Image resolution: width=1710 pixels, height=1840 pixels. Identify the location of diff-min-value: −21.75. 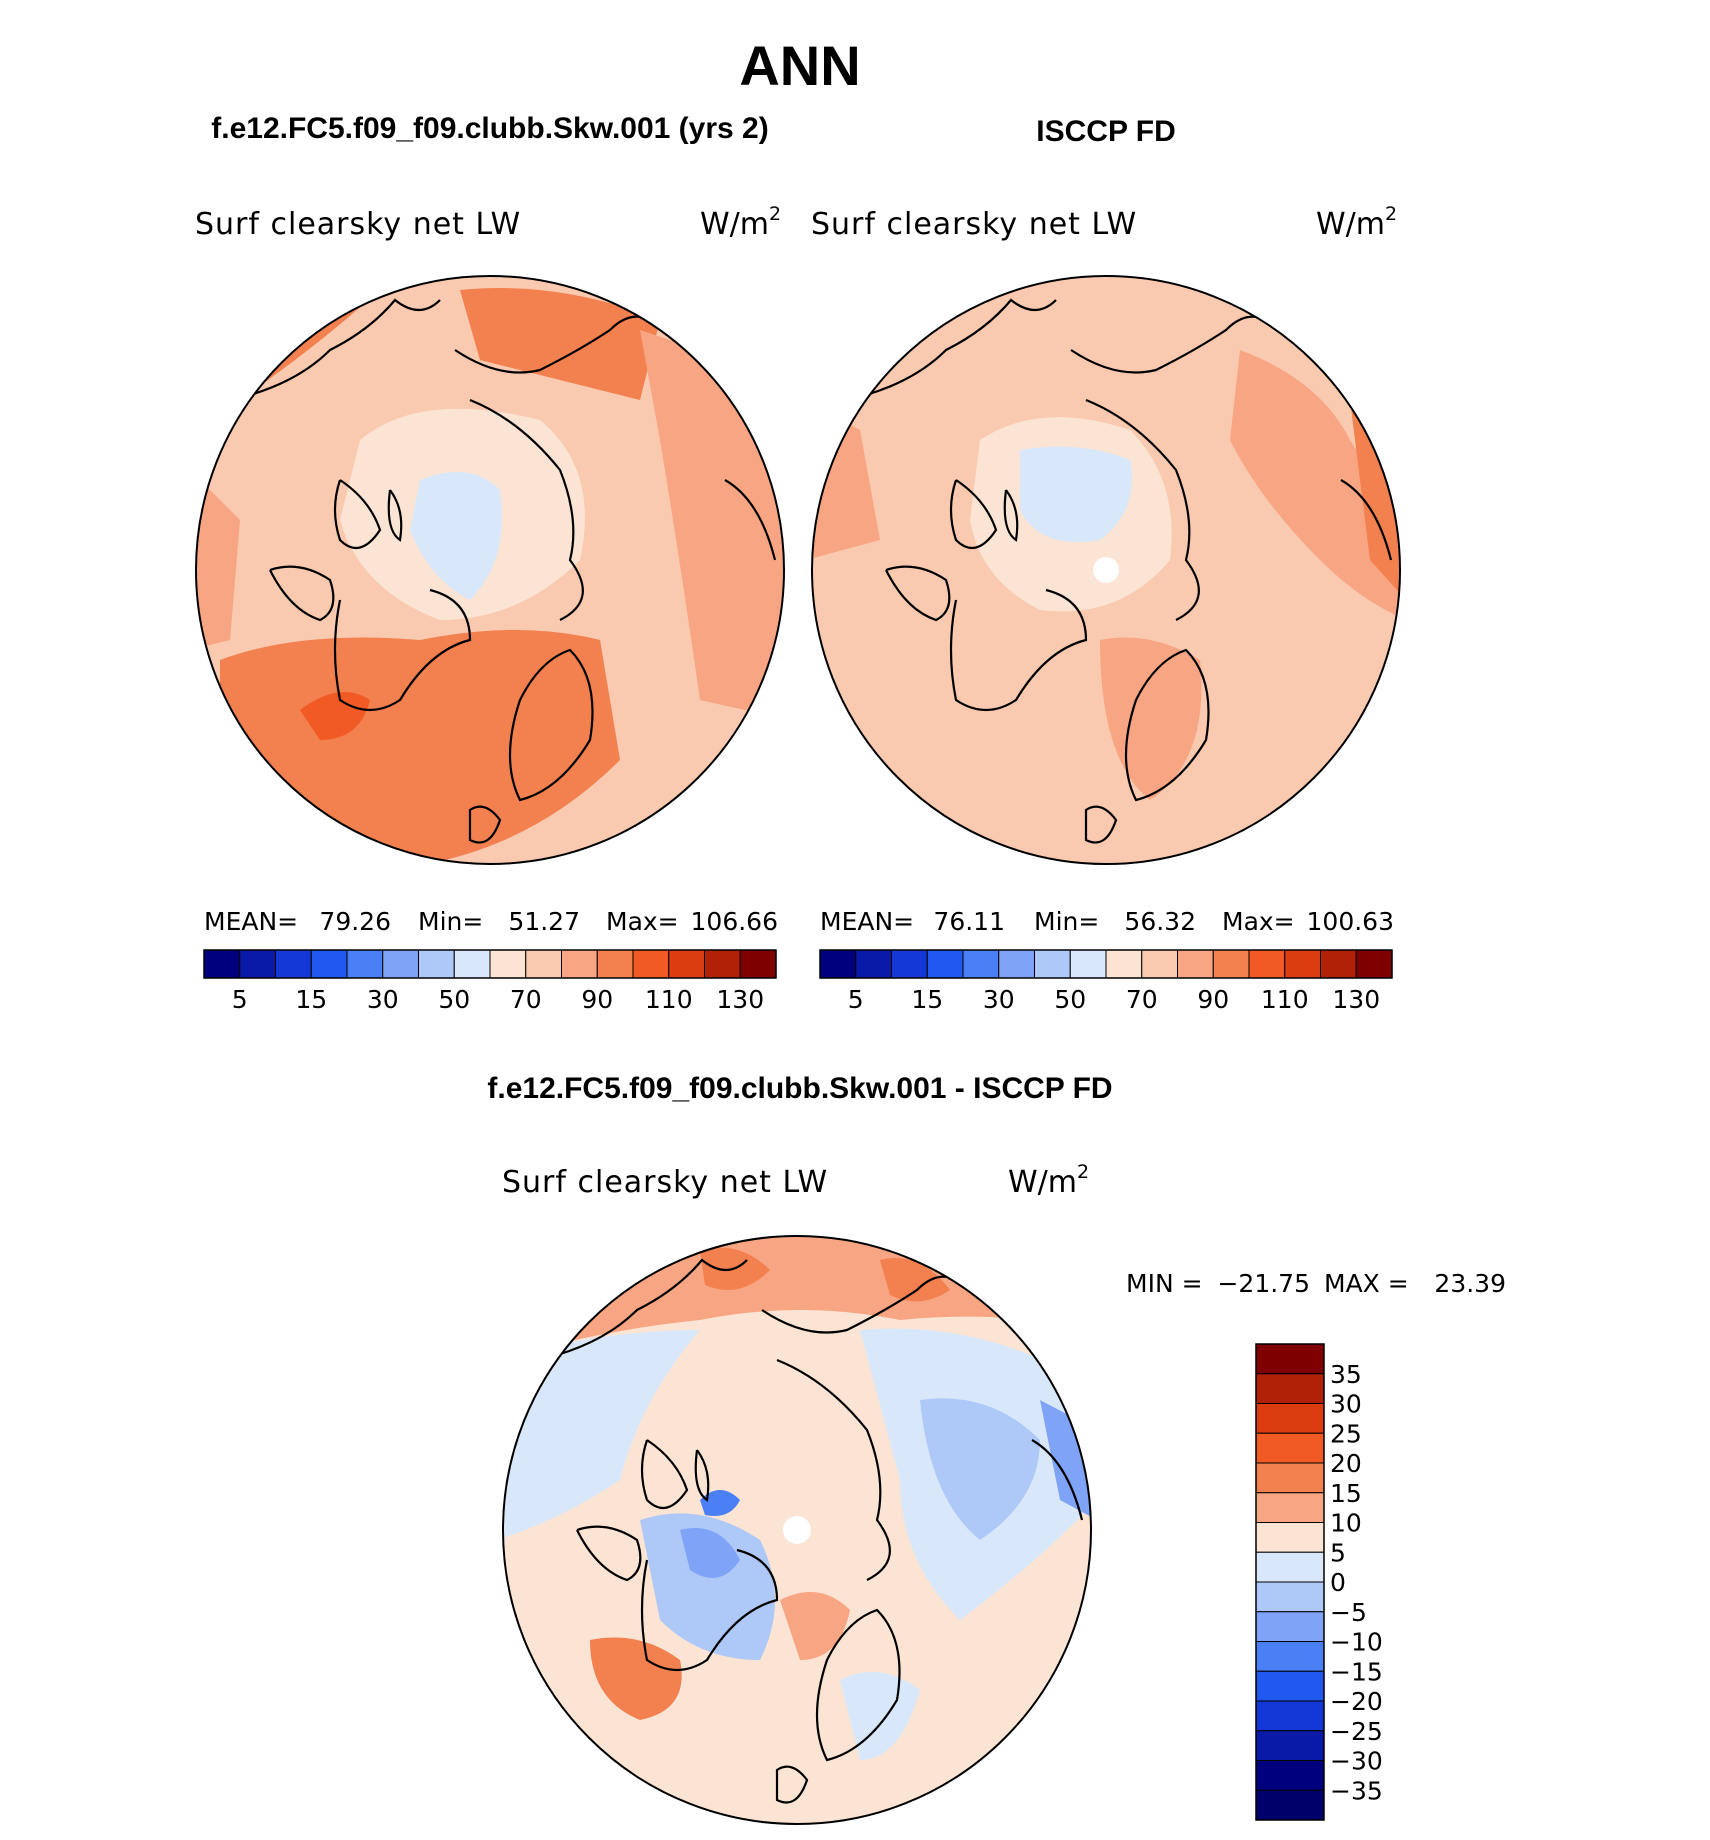
(1263, 1283).